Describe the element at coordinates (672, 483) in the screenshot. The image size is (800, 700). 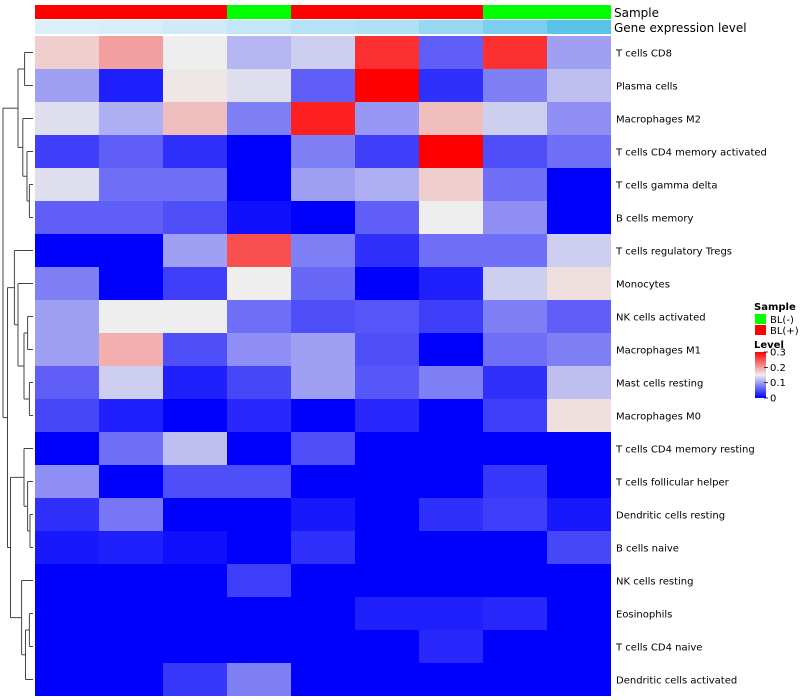
I see `row-label: T cells follicular helper` at that location.